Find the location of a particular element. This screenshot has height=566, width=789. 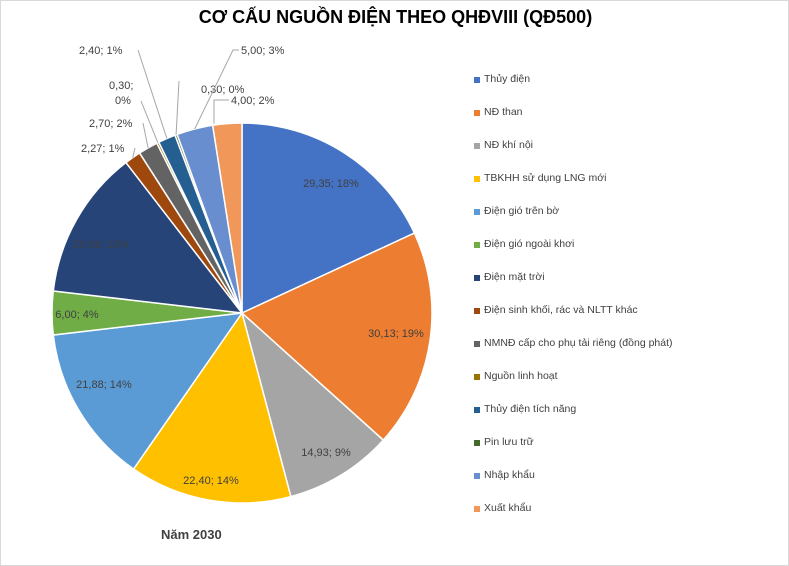

legend-item: NĐ khí nội is located at coordinates (573, 155).